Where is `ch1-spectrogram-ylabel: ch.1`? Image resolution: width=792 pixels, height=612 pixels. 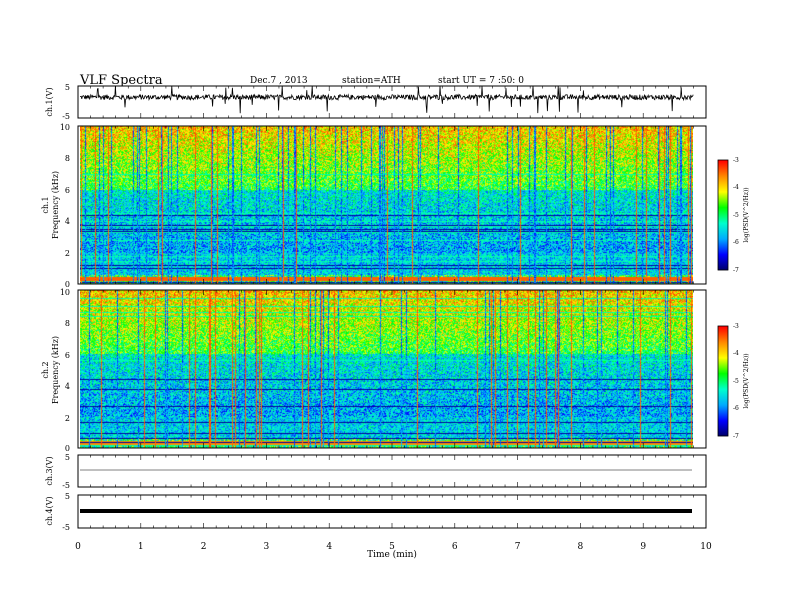
ch1-spectrogram-ylabel: ch.1 is located at coordinates (45, 204).